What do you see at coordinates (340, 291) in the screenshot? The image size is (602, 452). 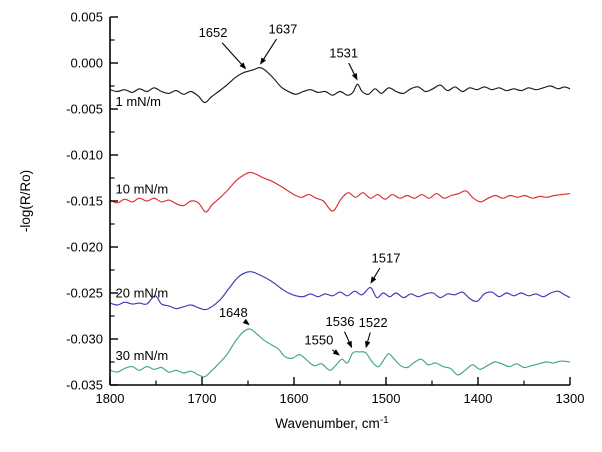 I see `spectrum-curve-20mNm` at bounding box center [340, 291].